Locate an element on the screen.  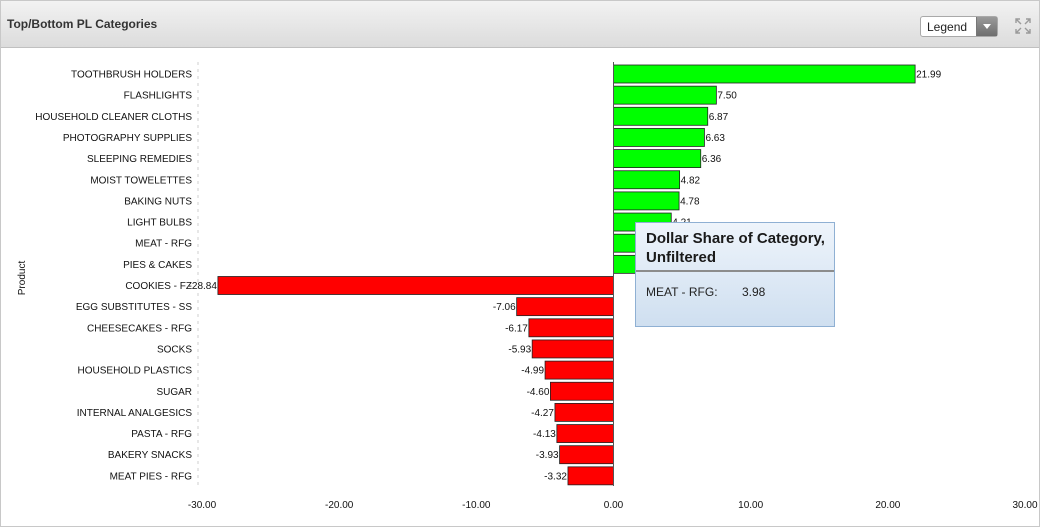
value-label: -4.99 is located at coordinates (532, 371).